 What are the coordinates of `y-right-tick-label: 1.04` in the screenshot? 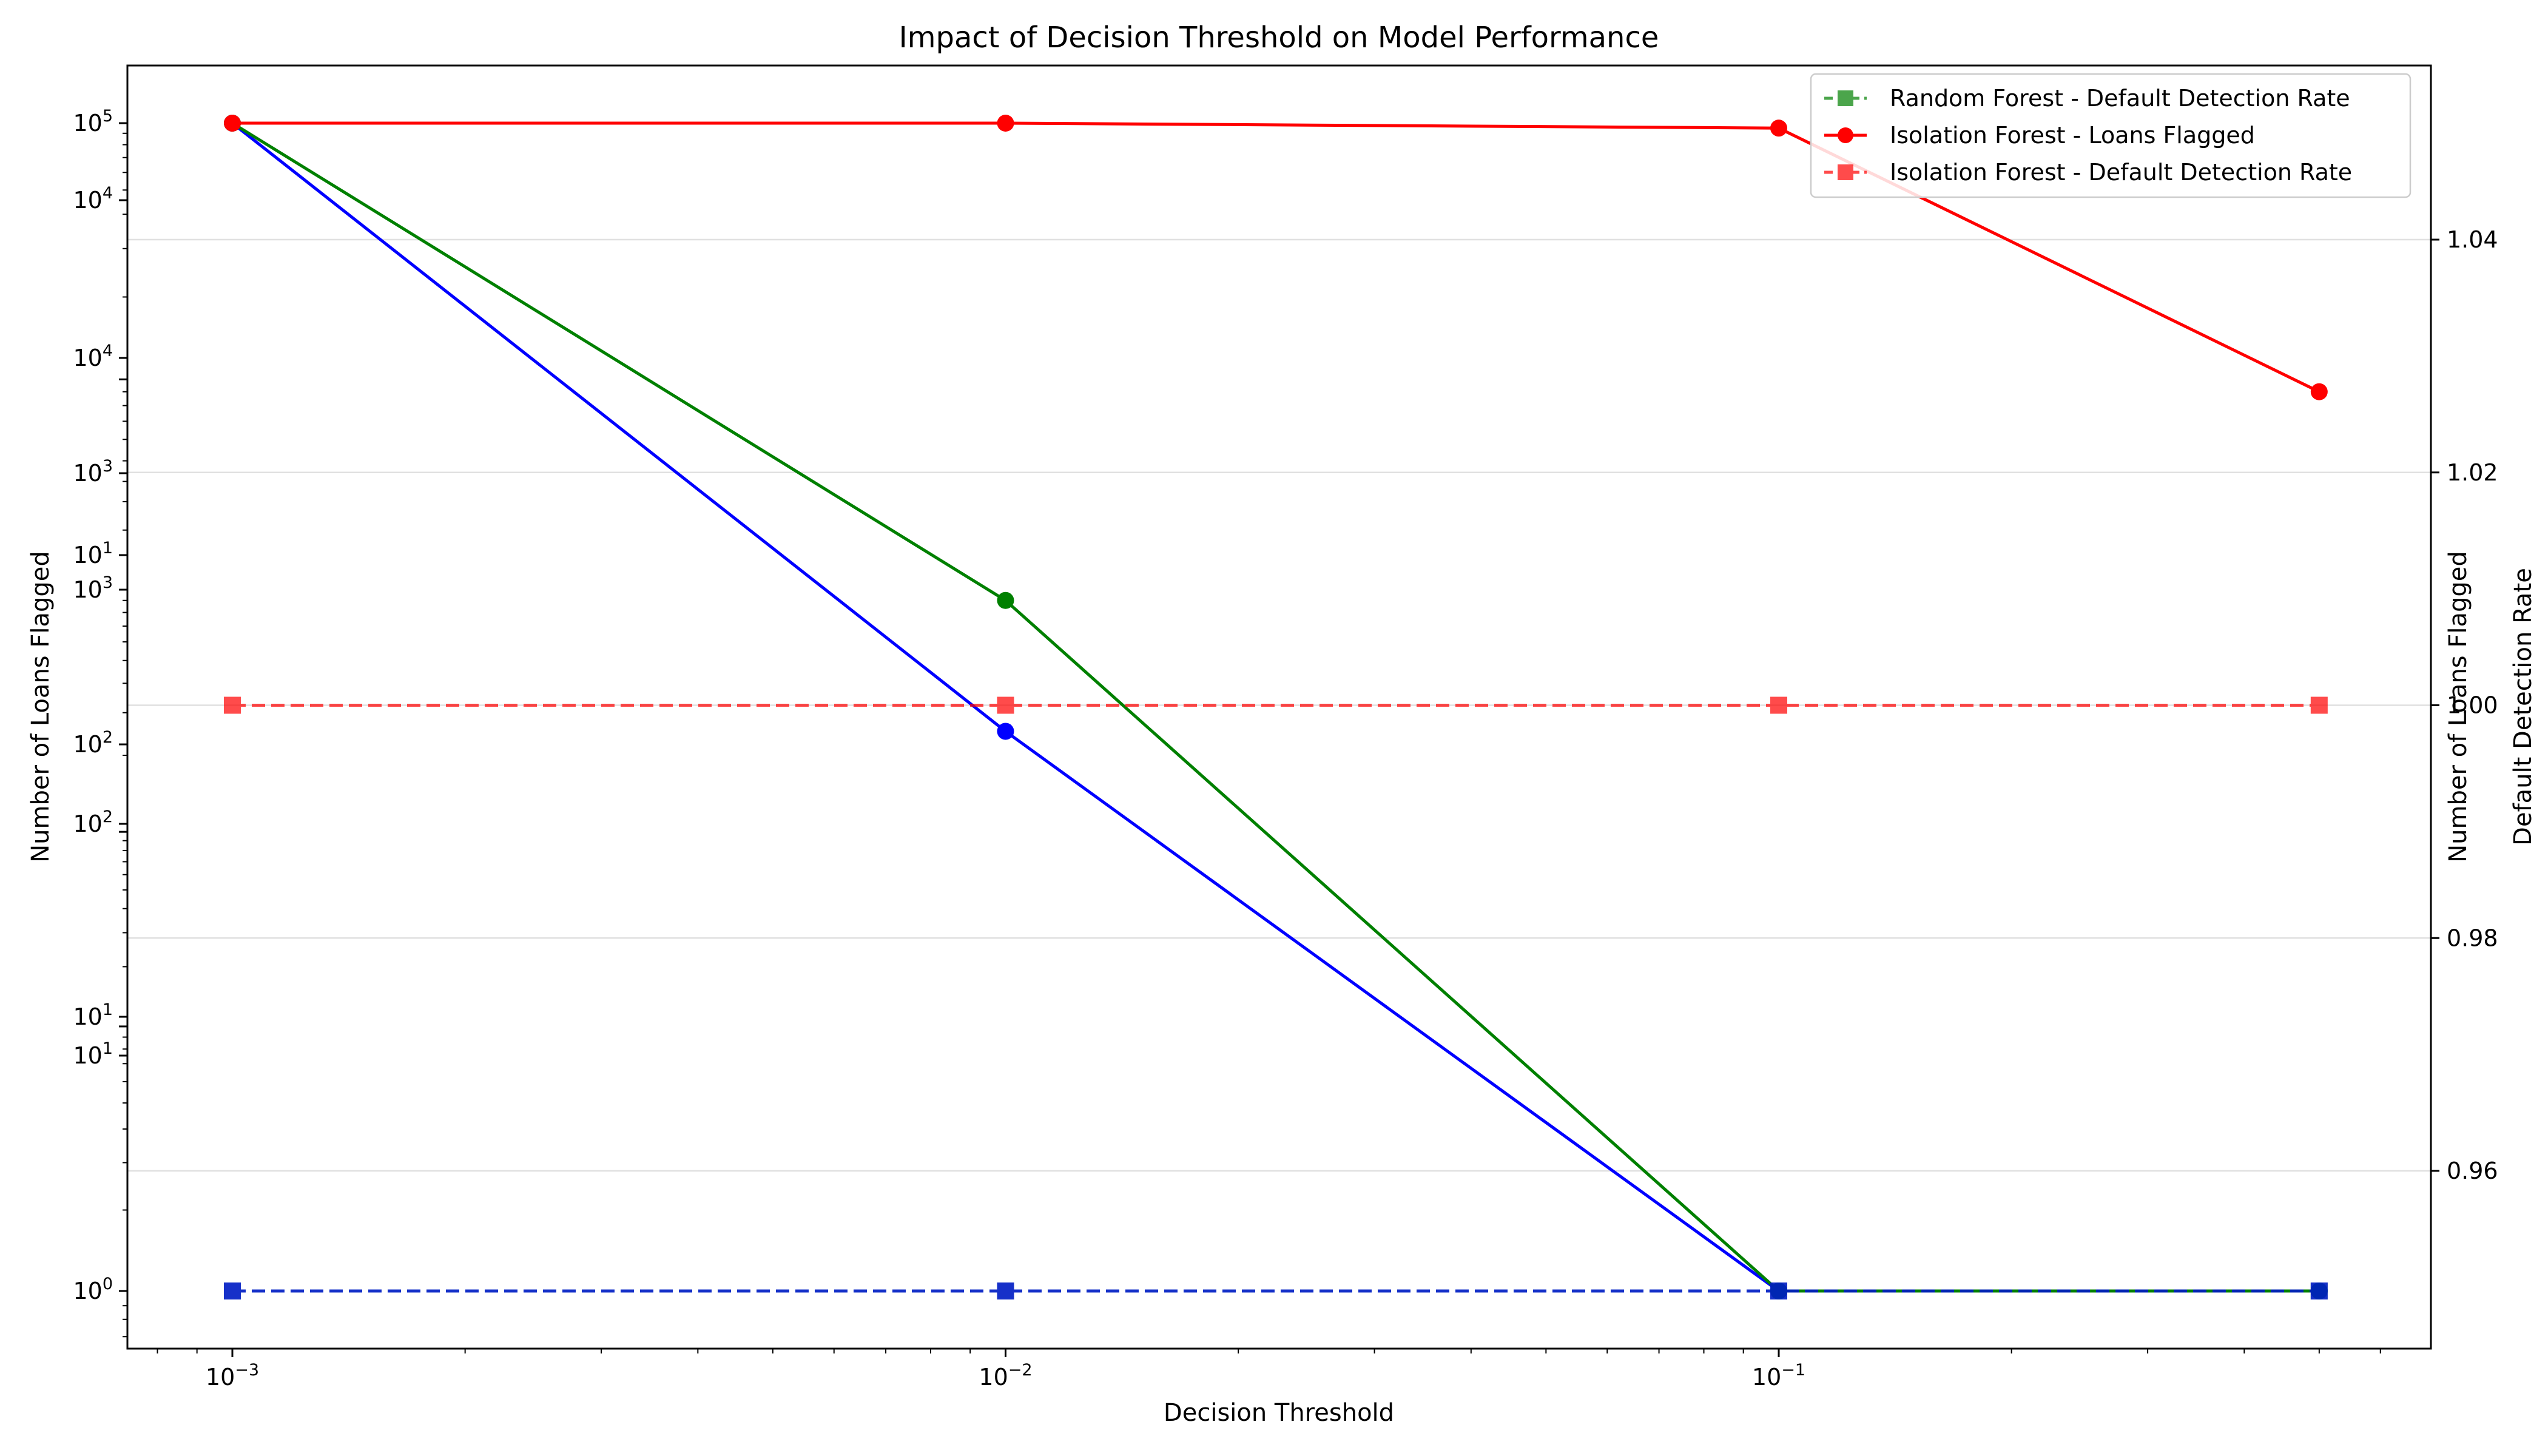 It's located at (2472, 239).